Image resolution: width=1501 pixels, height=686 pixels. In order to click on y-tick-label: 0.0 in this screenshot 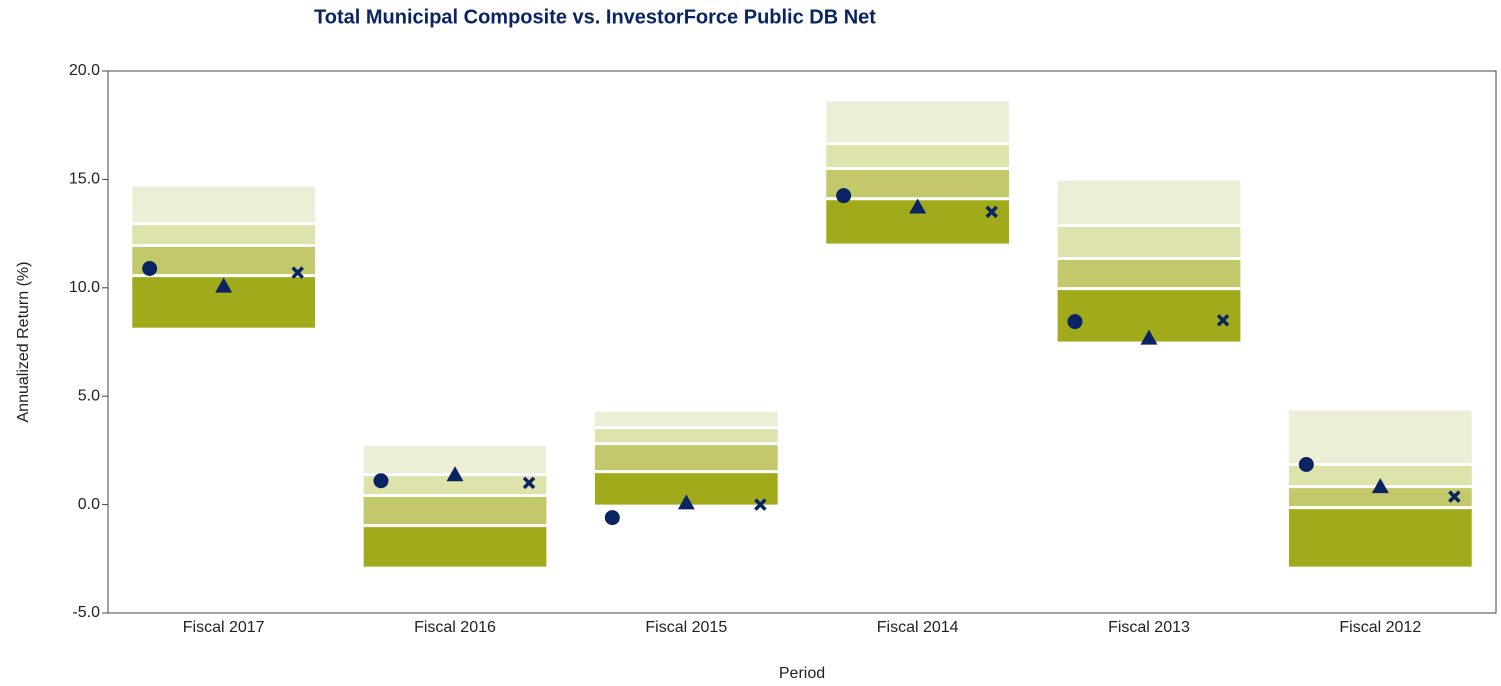, I will do `click(89, 504)`.